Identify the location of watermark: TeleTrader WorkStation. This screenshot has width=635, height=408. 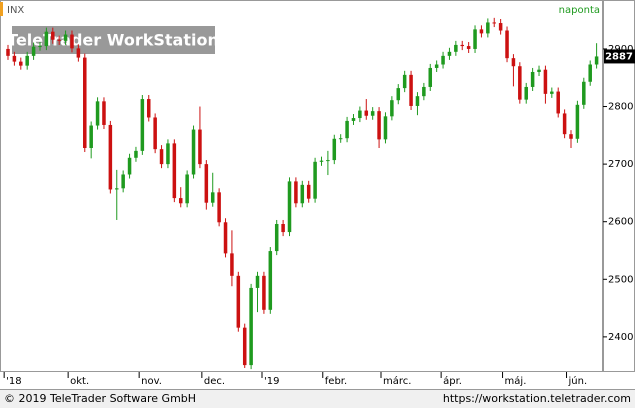
(113, 40).